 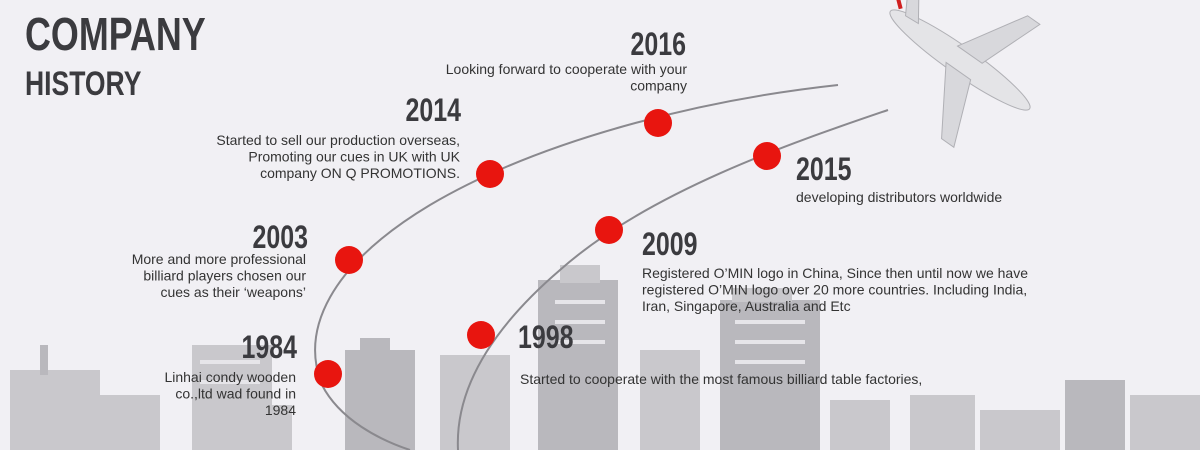 I want to click on event-text: company, so click(x=658, y=86).